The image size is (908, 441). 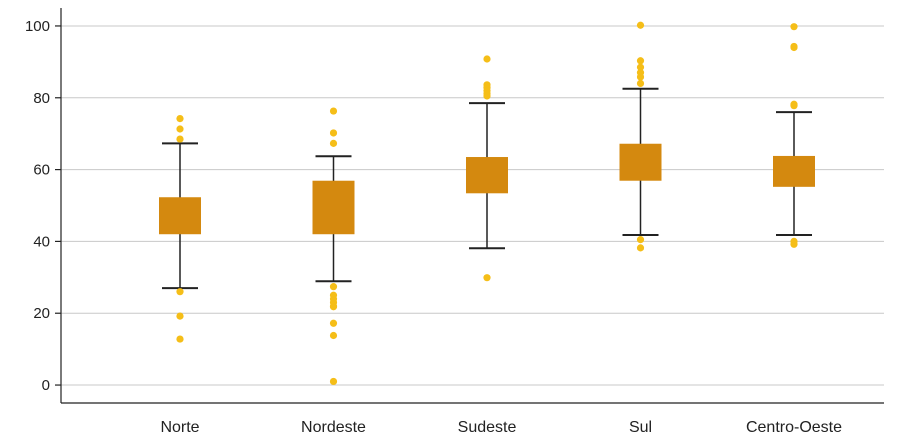 What do you see at coordinates (179, 427) in the screenshot?
I see `x-category-label-norte: Norte` at bounding box center [179, 427].